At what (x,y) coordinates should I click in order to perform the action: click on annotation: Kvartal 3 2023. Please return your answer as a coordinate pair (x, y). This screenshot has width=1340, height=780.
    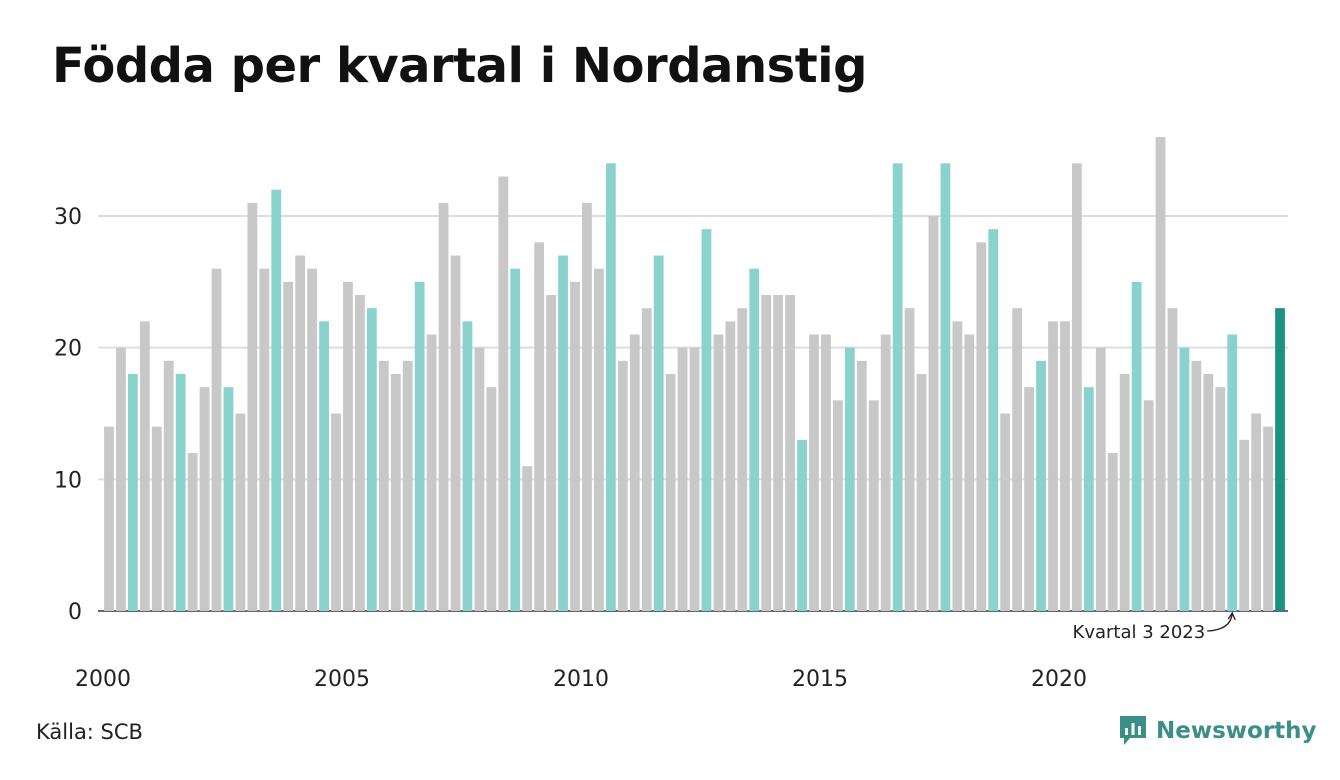
    Looking at the image, I should click on (1154, 627).